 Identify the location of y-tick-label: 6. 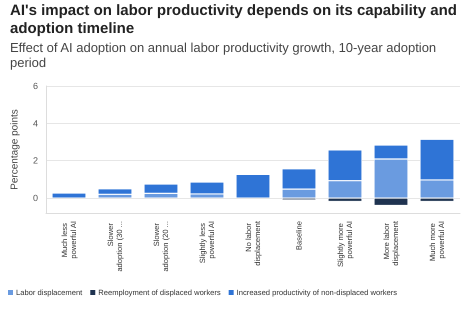
(35, 86).